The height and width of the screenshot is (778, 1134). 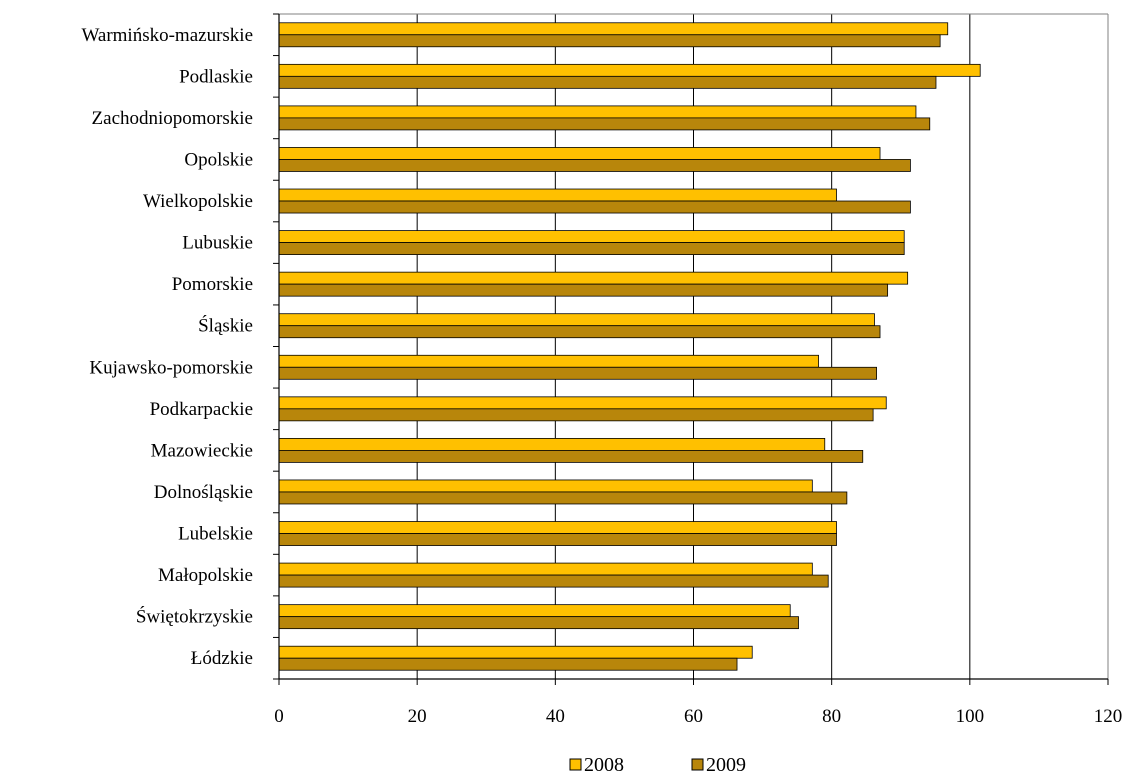 I want to click on x-tick-label: 60, so click(x=693, y=716).